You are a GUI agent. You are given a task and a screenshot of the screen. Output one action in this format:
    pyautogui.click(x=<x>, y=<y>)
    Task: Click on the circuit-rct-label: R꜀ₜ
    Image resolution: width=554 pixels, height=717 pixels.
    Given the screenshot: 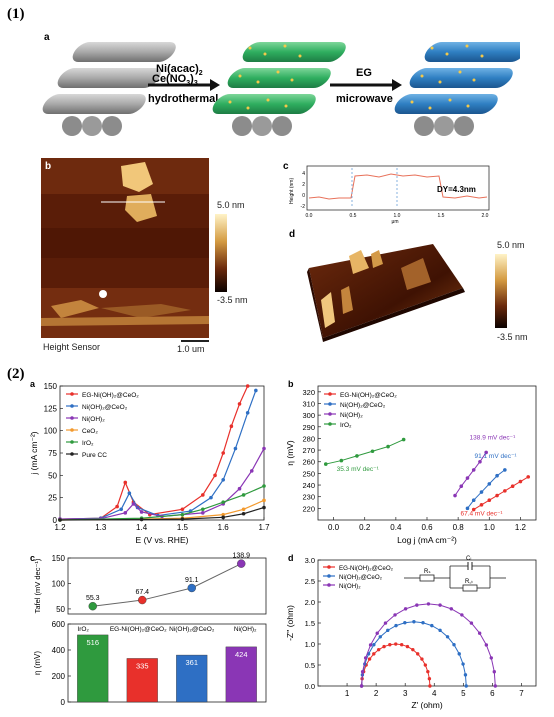 What is the action you would take?
    pyautogui.click(x=469, y=582)
    